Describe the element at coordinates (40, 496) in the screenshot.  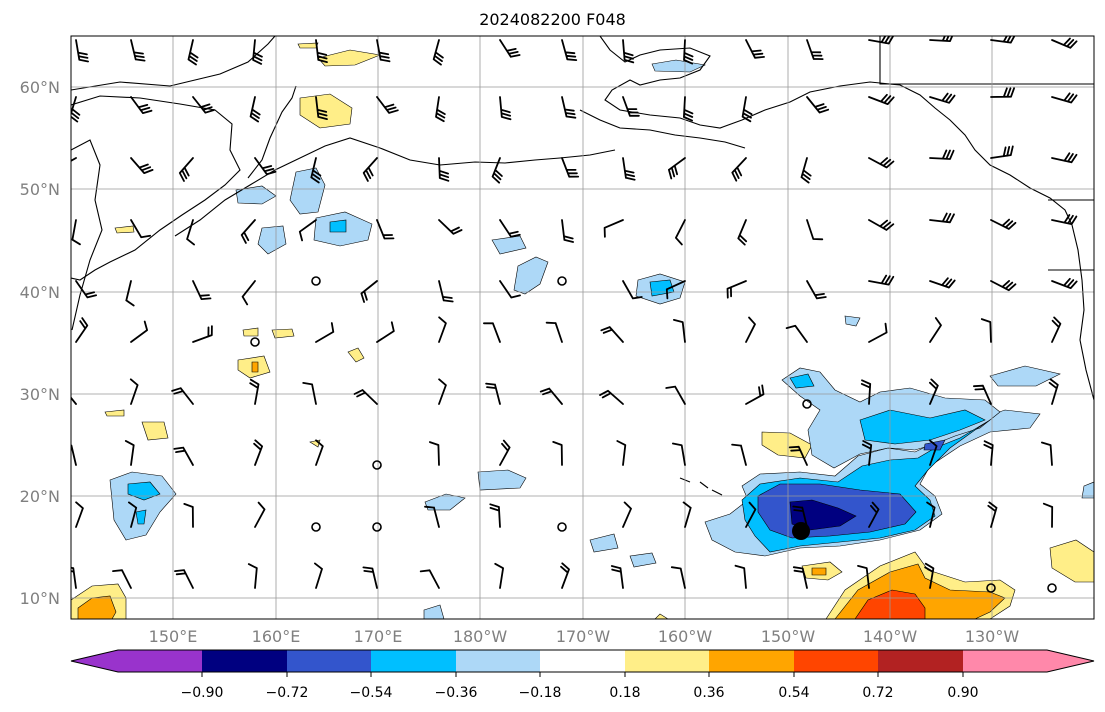
I see `lat-label: 20°N` at that location.